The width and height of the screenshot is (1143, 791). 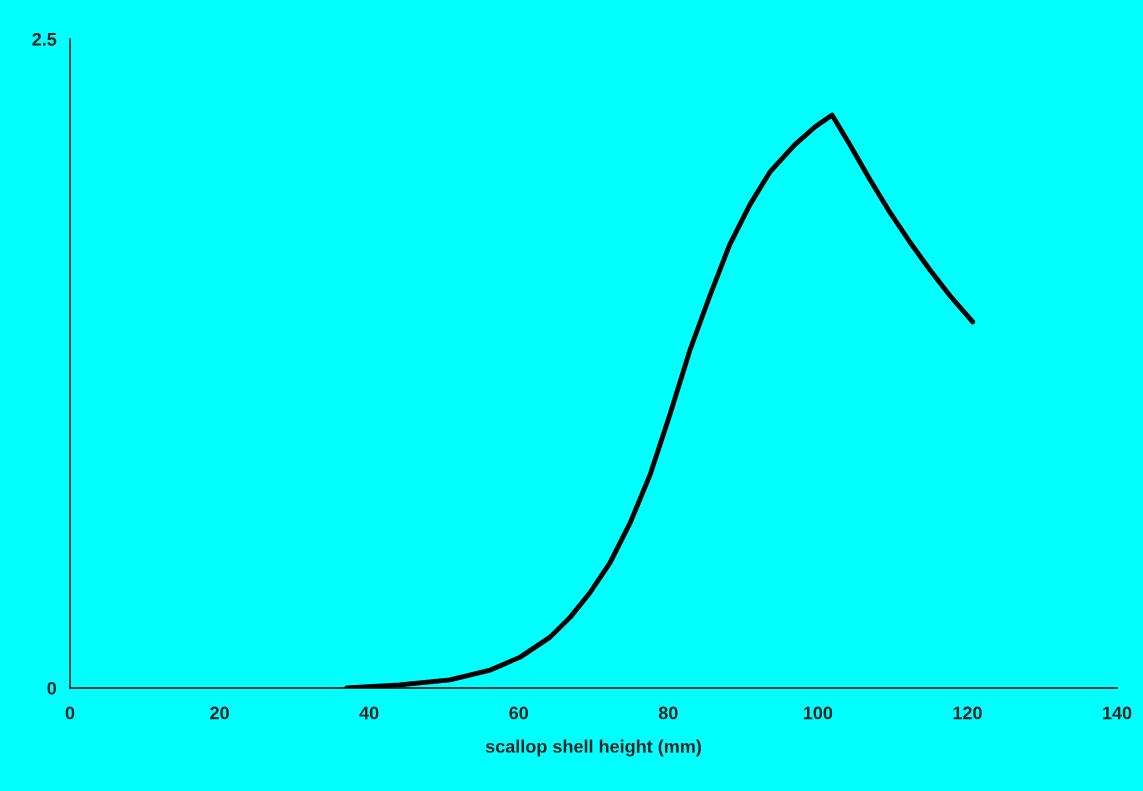 I want to click on x-tick-label: 0, so click(x=70, y=713).